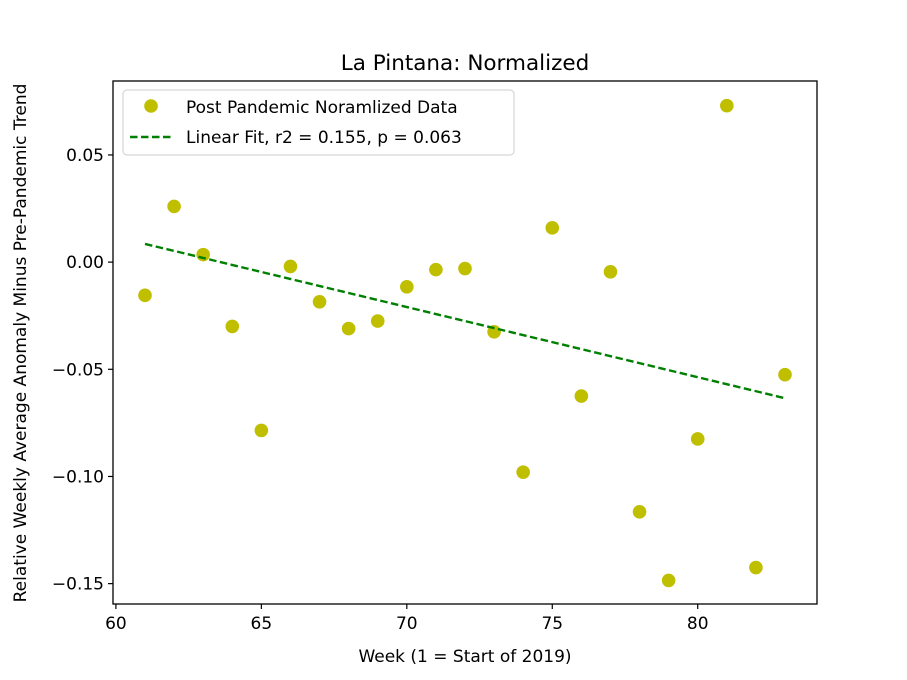 The image size is (907, 680). What do you see at coordinates (322, 108) in the screenshot?
I see `legend-label-data: Post Pandemic Noramlized Data` at bounding box center [322, 108].